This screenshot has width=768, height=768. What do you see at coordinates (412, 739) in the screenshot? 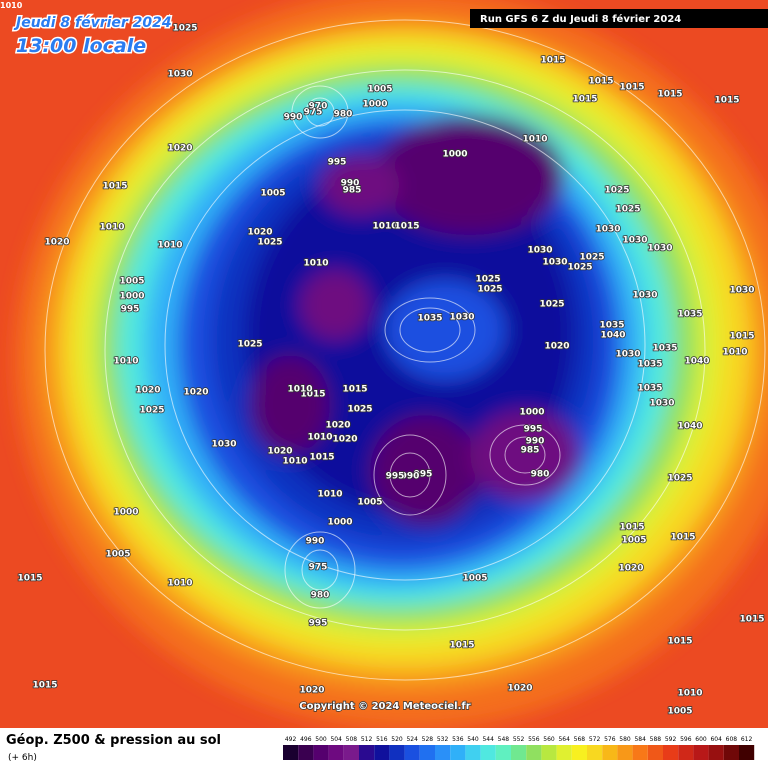
I see `scale-label: 524` at bounding box center [412, 739].